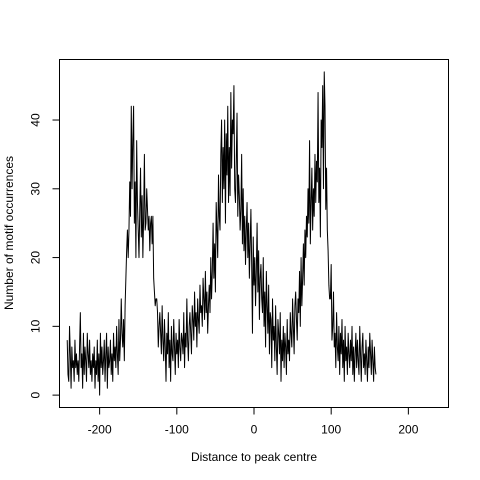 This screenshot has width=480, height=480. I want to click on y-tick-label: 40, so click(36, 120).